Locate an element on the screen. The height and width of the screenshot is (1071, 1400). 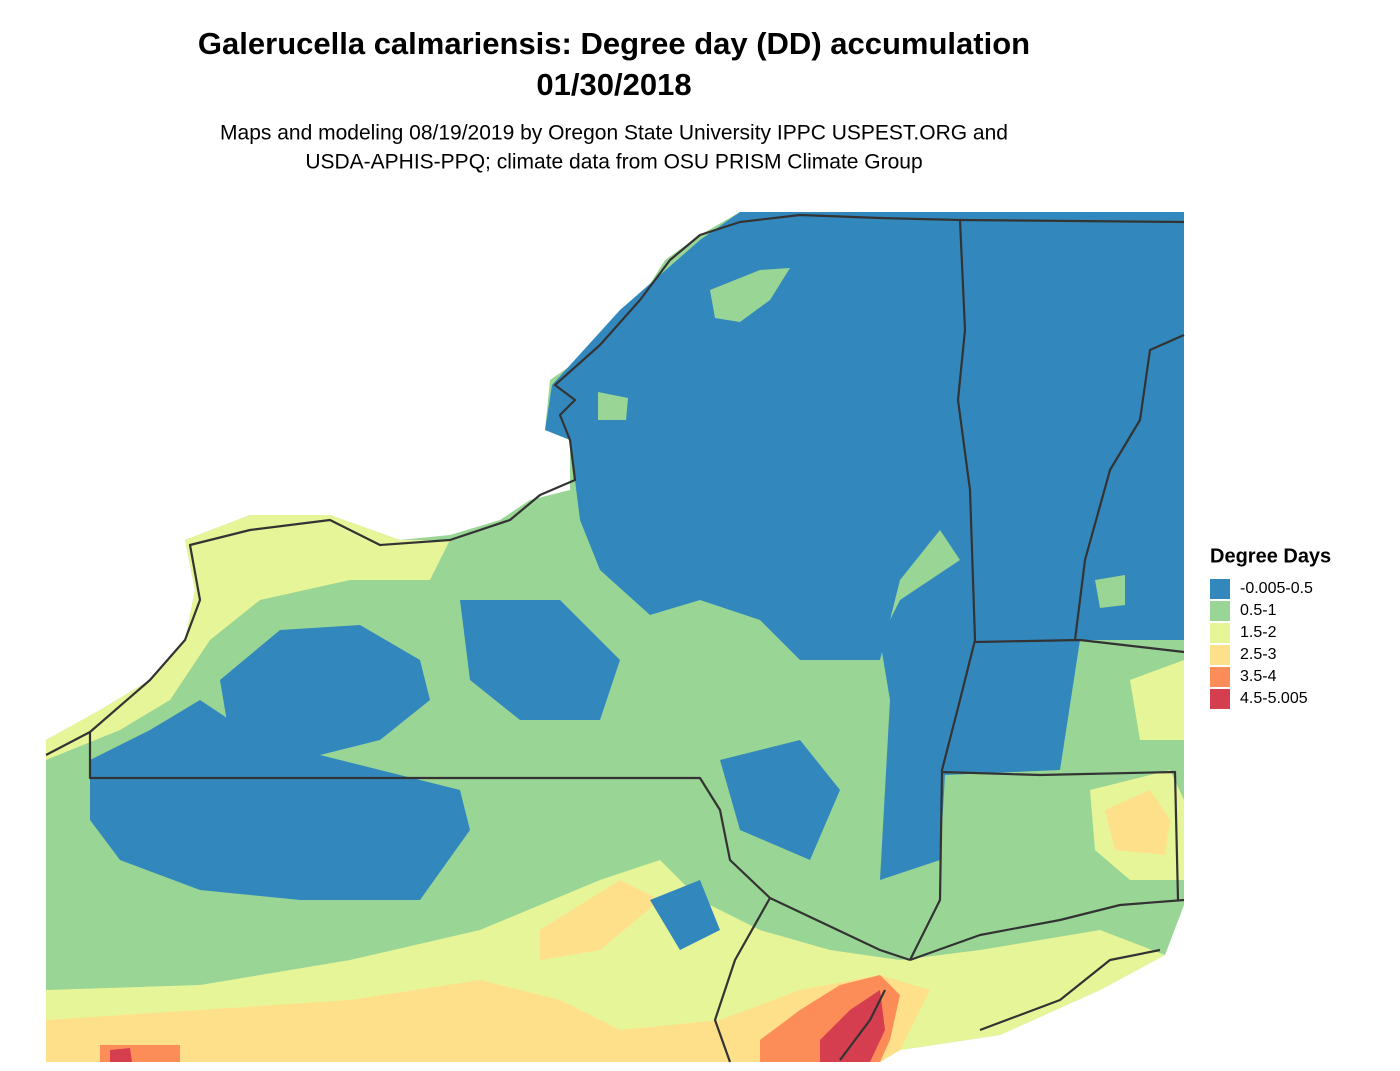
legend-label: 0.5-1 is located at coordinates (1258, 610).